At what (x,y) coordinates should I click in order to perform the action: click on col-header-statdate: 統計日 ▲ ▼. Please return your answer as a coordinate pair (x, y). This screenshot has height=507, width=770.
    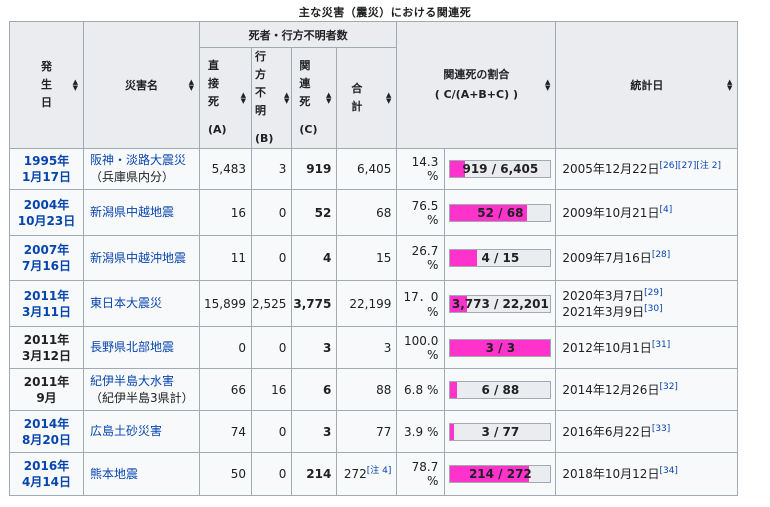
    Looking at the image, I should click on (647, 85).